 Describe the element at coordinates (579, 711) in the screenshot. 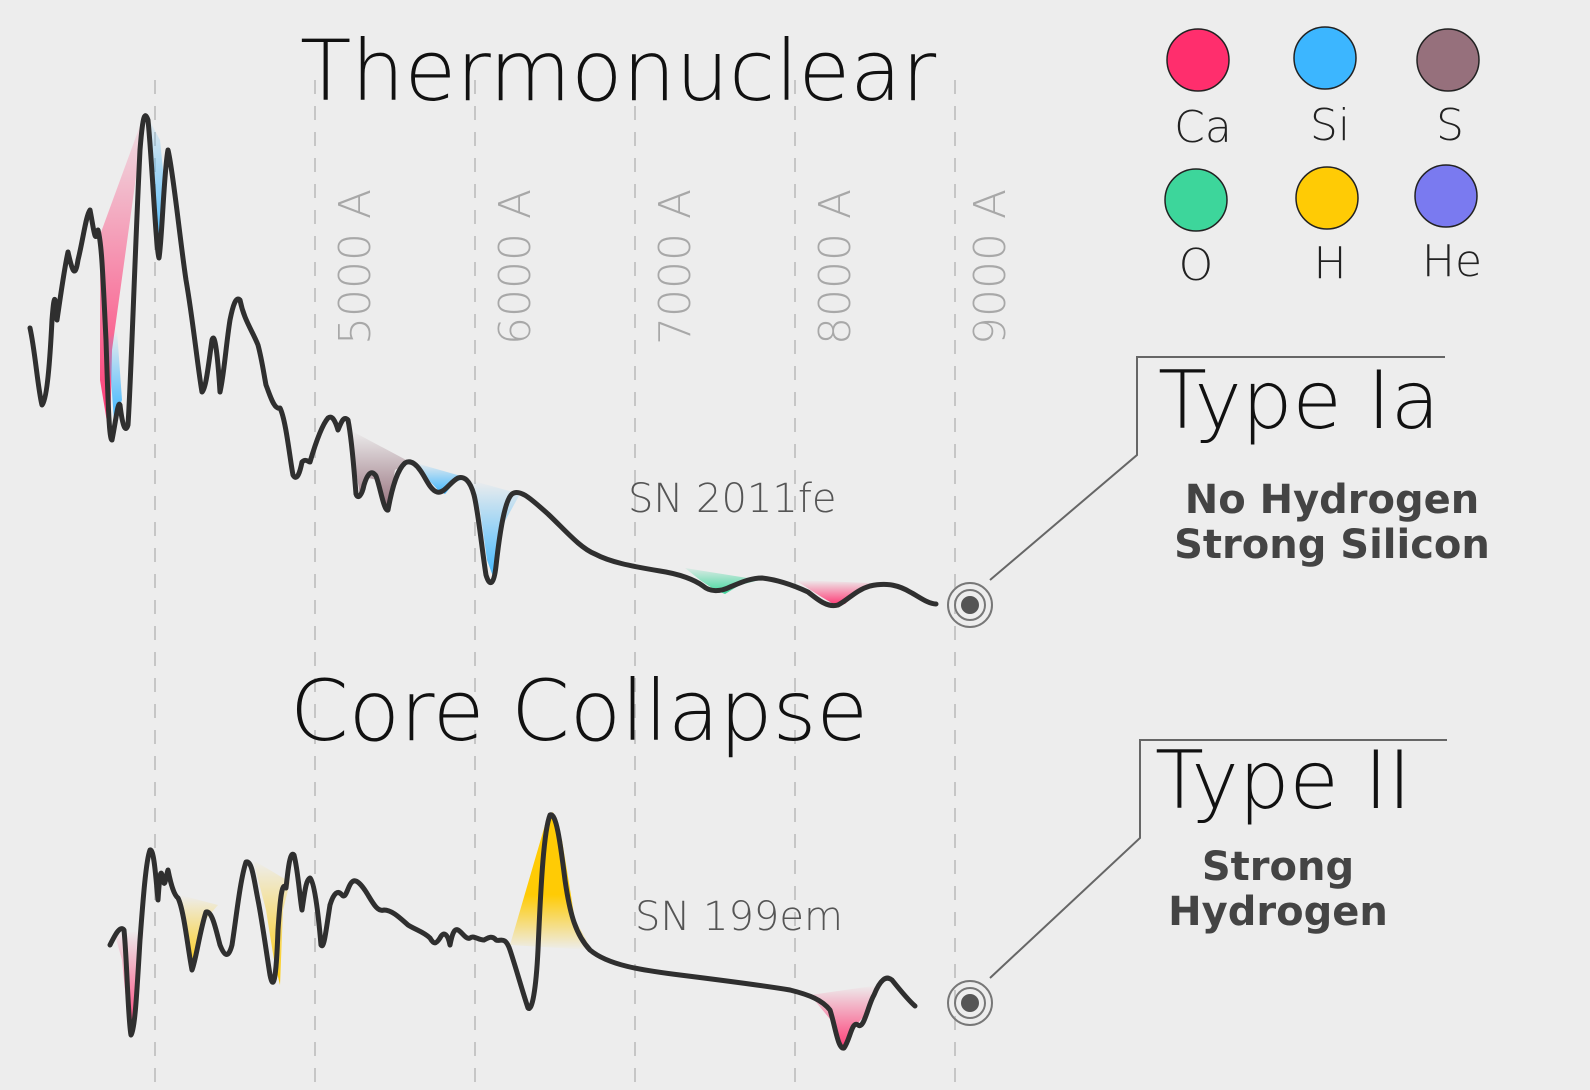

I see `core-collapse-title: Core Collapse` at that location.